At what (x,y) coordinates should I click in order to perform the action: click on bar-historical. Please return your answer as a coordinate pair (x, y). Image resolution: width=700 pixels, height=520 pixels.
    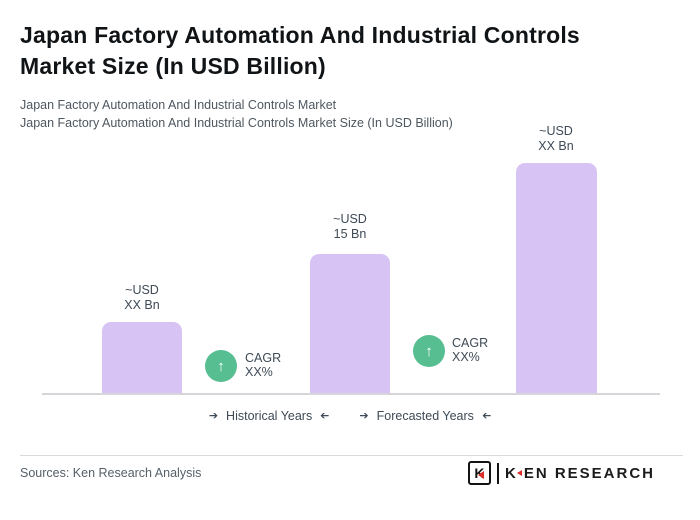
    Looking at the image, I should click on (142, 357).